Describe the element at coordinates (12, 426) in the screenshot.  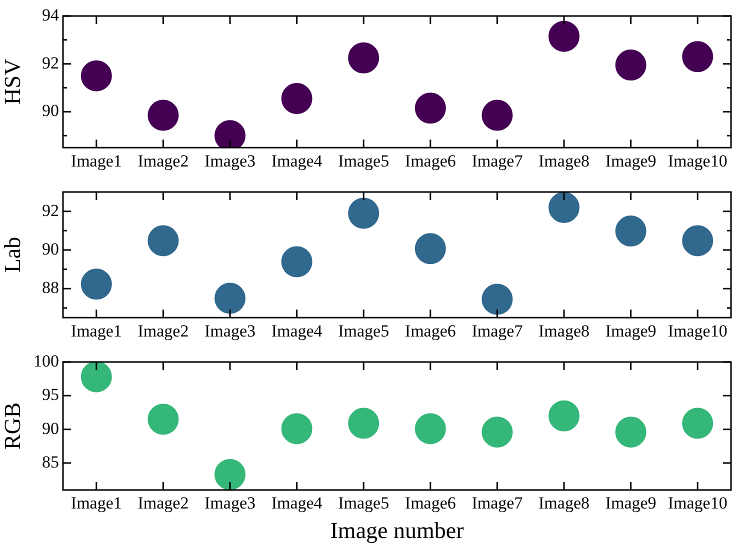
I see `y-axis-title: RGB` at that location.